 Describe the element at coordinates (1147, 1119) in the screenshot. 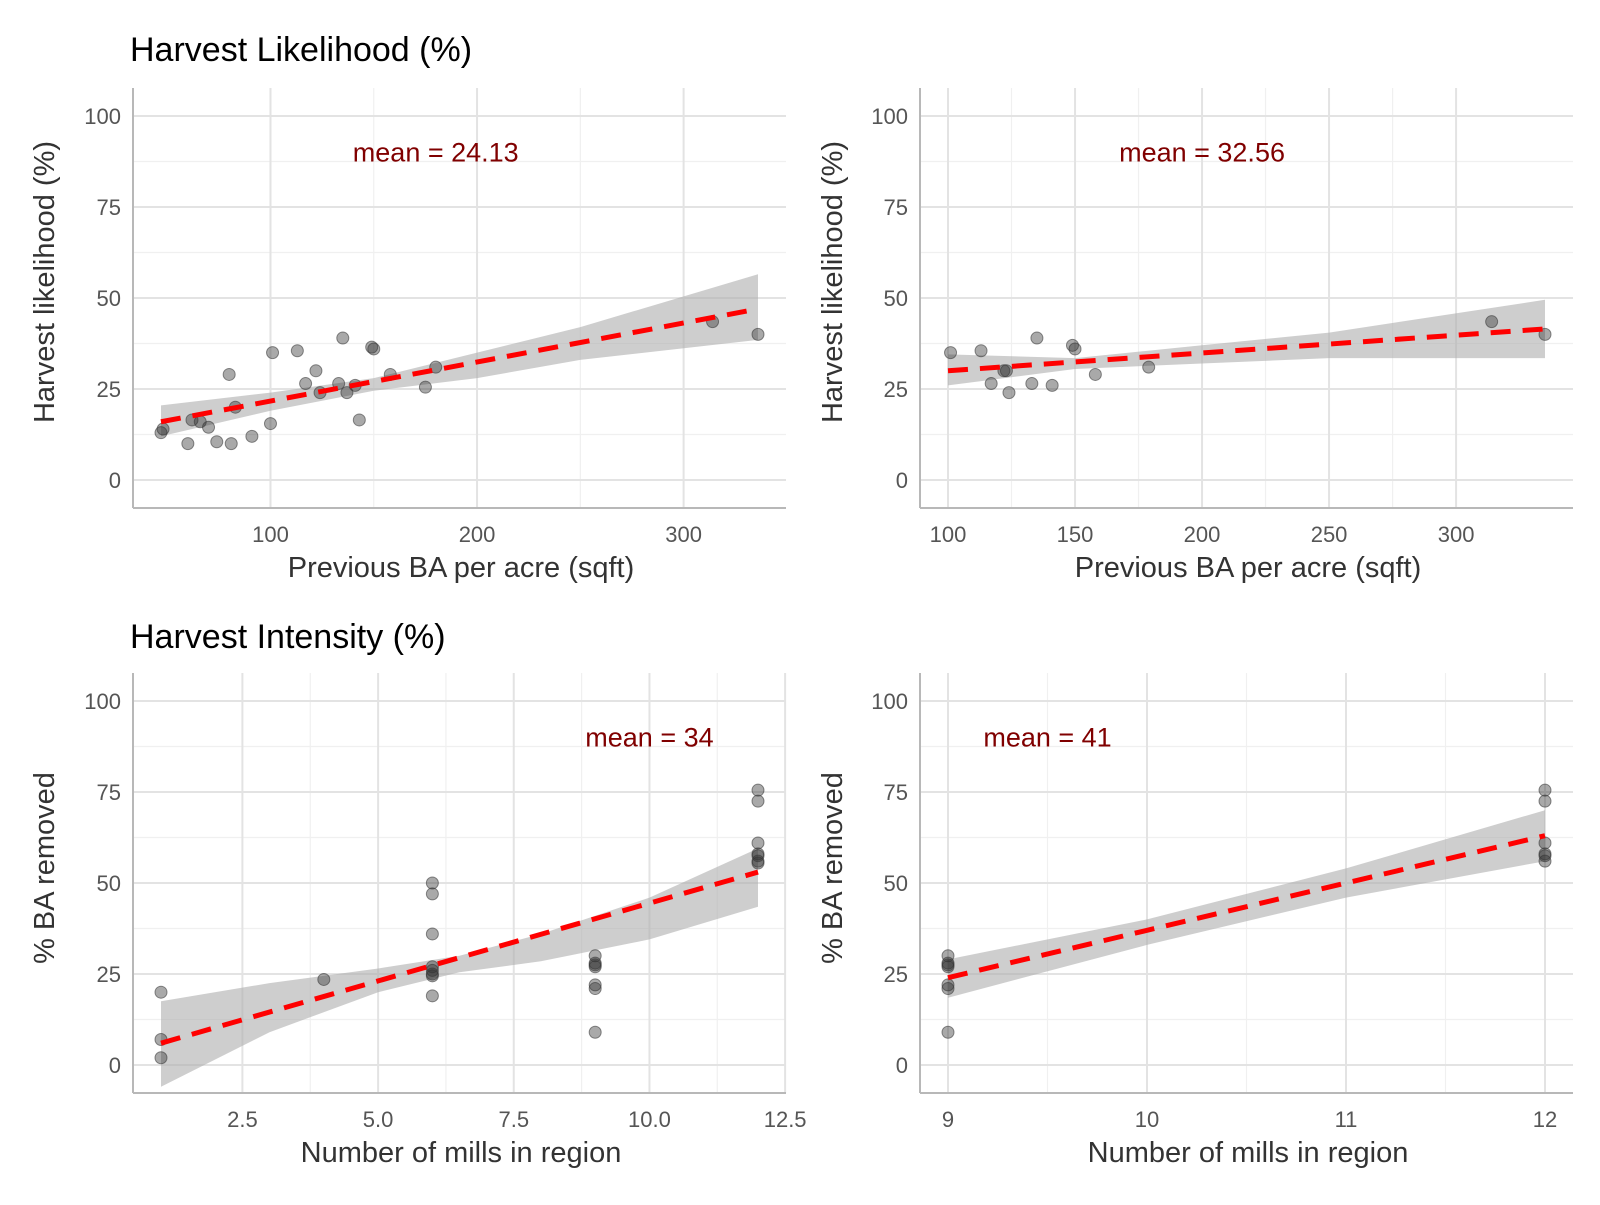

I see `x-tick-label: 10` at that location.